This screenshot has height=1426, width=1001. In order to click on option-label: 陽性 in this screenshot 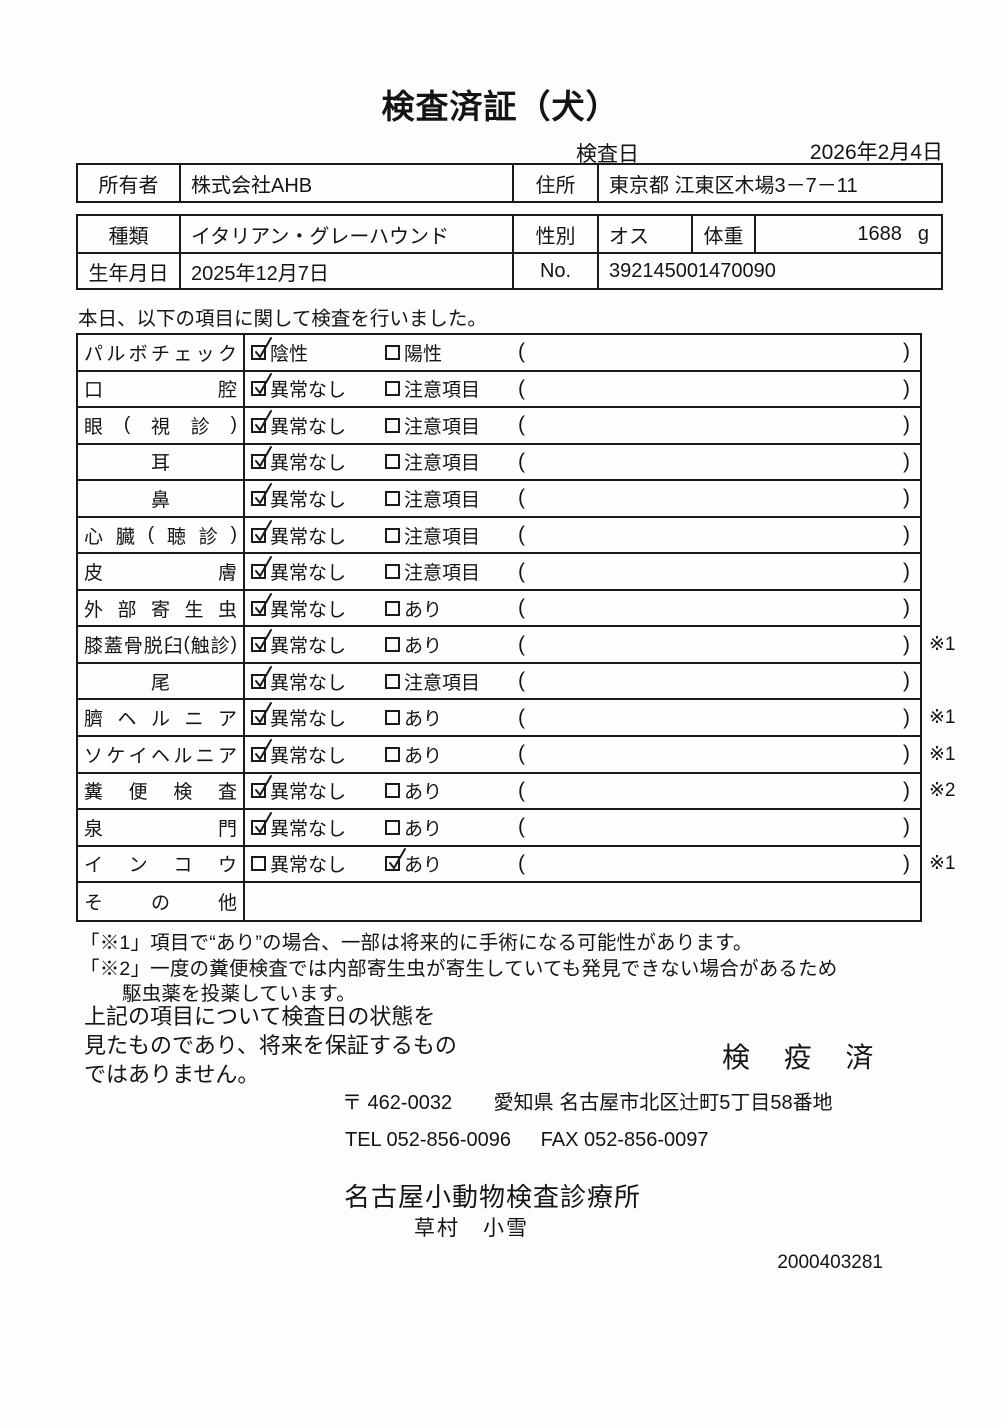, I will do `click(423, 354)`.